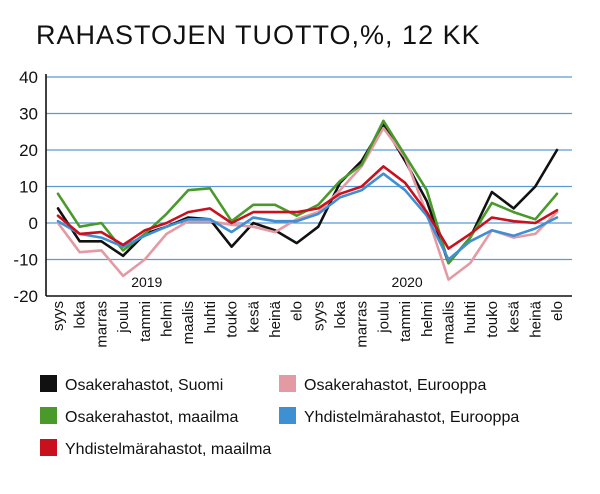 Image resolution: width=600 pixels, height=494 pixels. I want to click on legend-label: Osakerahastot, Eurooppa, so click(395, 385).